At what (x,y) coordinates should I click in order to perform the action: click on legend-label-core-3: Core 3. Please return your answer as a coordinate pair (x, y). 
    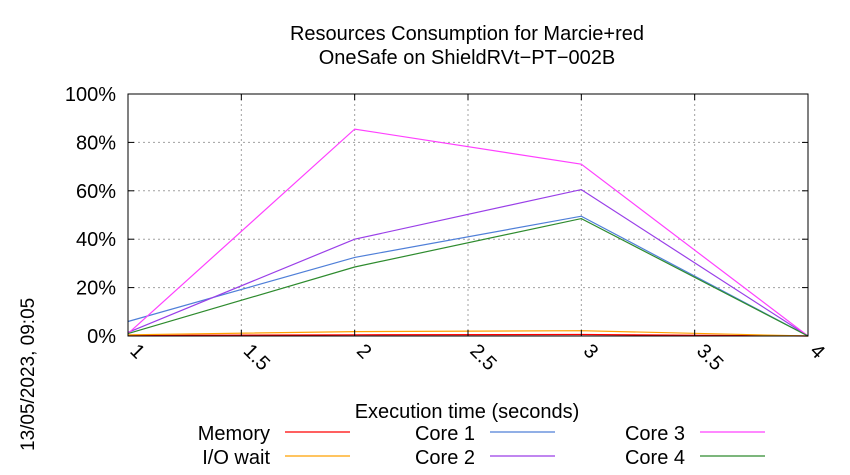
    Looking at the image, I should click on (655, 434).